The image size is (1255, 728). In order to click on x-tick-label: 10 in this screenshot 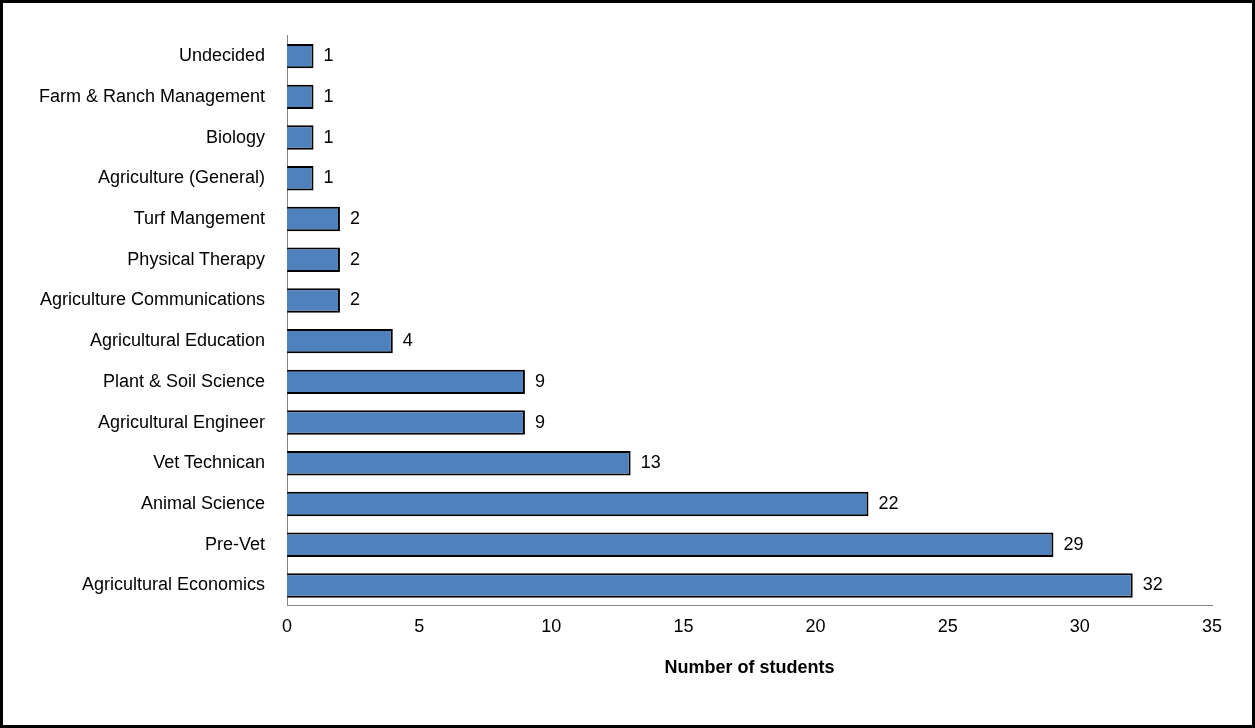, I will do `click(551, 625)`.